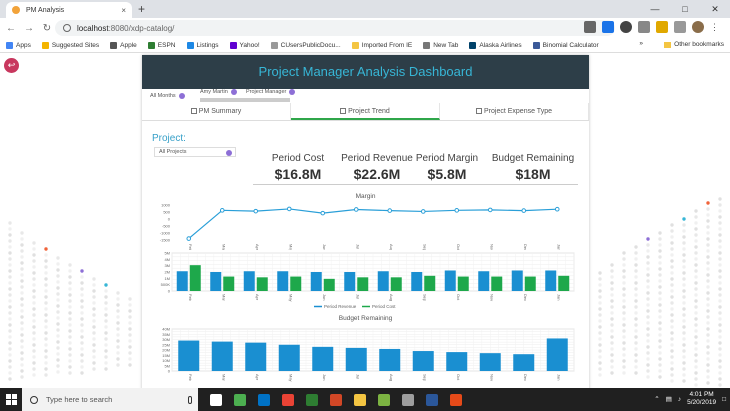  I want to click on menu-icon: ⋮, so click(714, 27).